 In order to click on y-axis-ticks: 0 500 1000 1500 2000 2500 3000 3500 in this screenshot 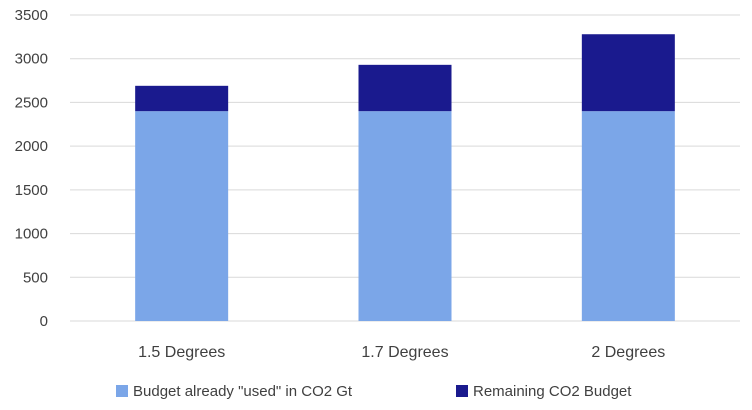, I will do `click(31, 168)`.